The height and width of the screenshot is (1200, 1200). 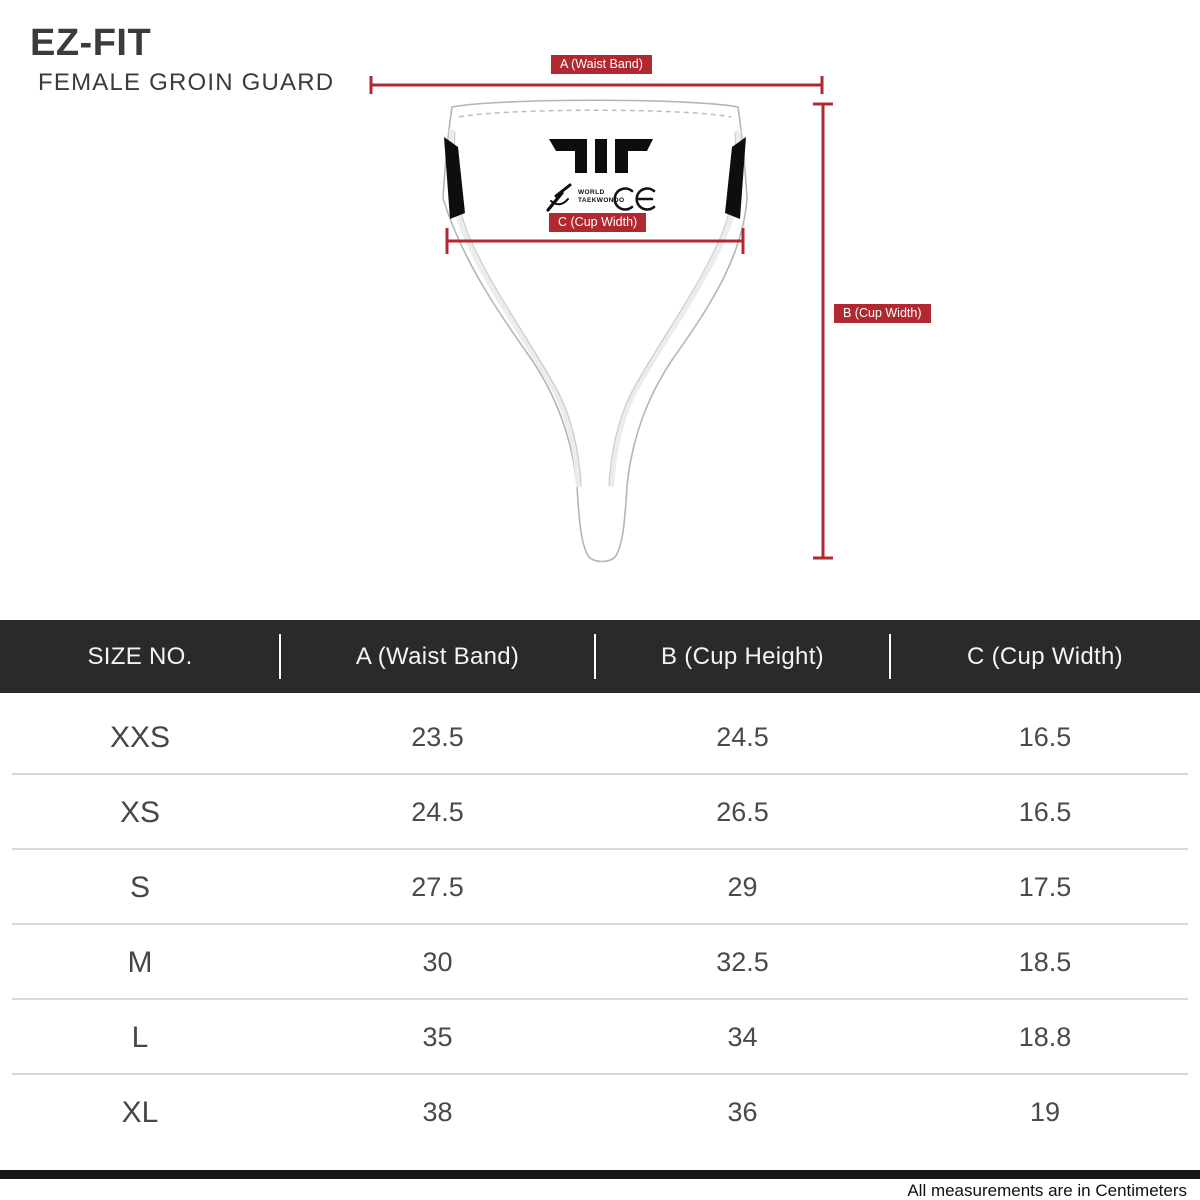 What do you see at coordinates (634, 199) in the screenshot?
I see `ce-mark-icon` at bounding box center [634, 199].